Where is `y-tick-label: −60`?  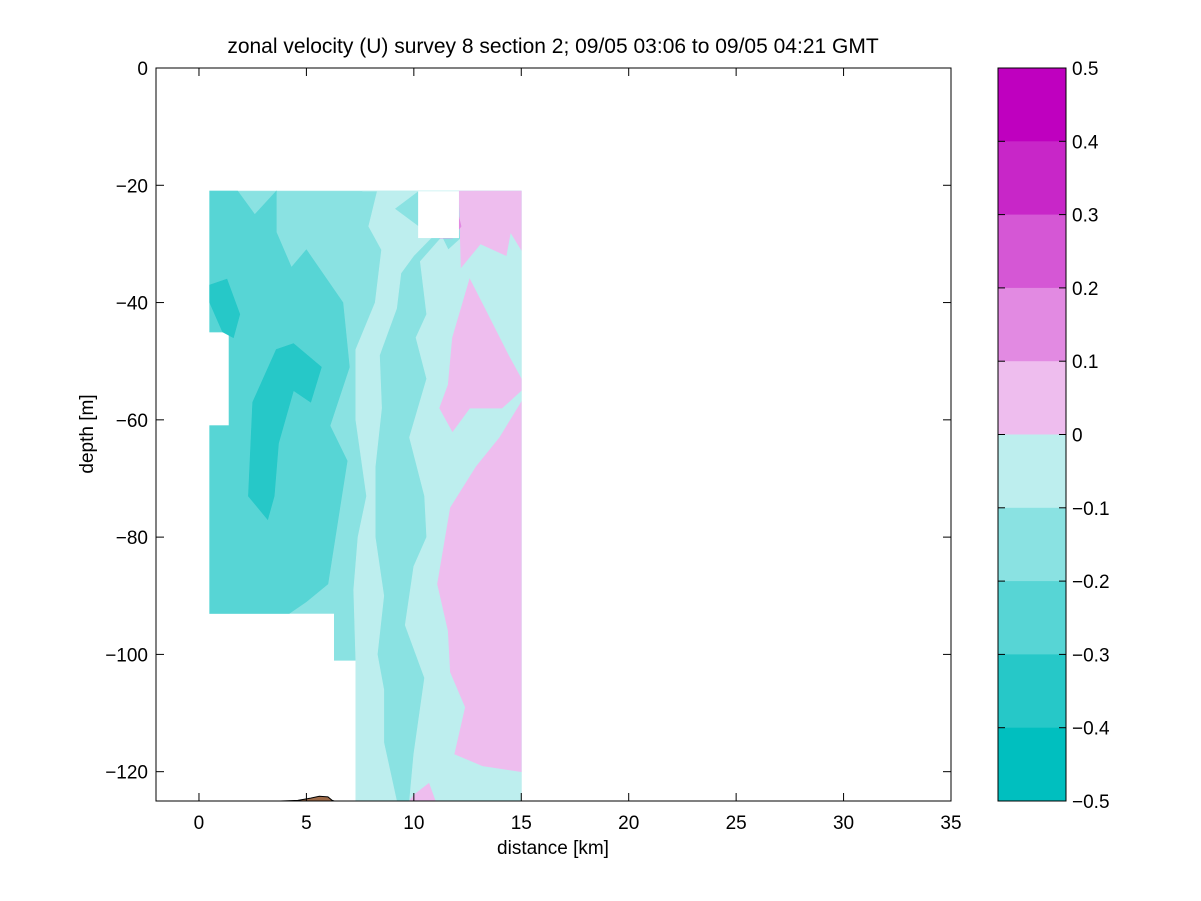 y-tick-label: −60 is located at coordinates (132, 421).